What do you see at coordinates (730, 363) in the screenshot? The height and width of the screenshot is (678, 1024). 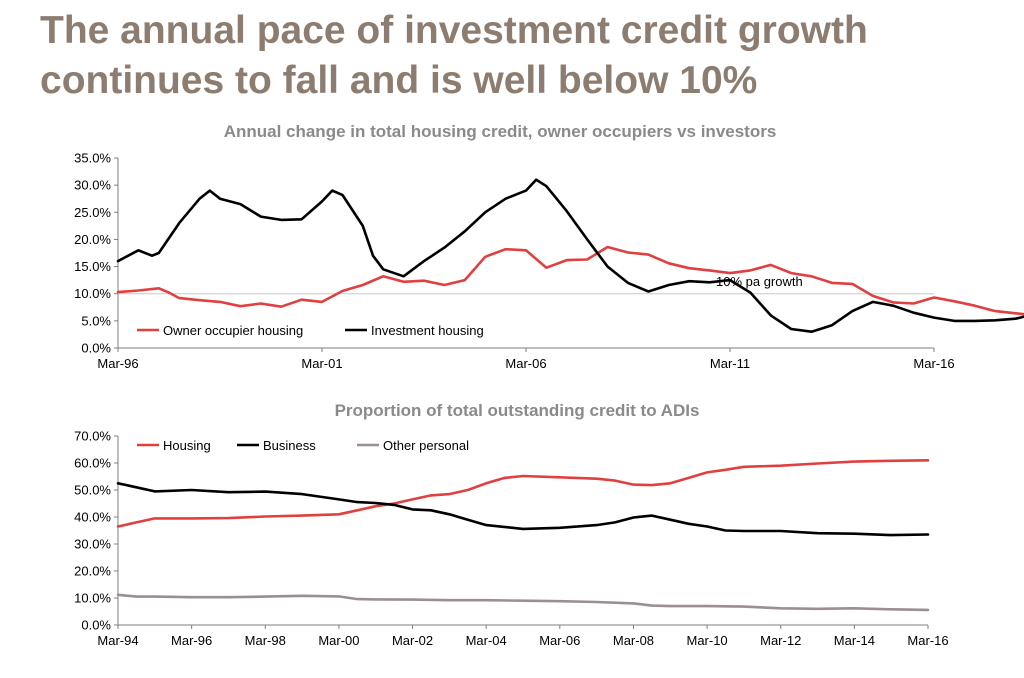 I see `x-tick-label: Mar-11` at bounding box center [730, 363].